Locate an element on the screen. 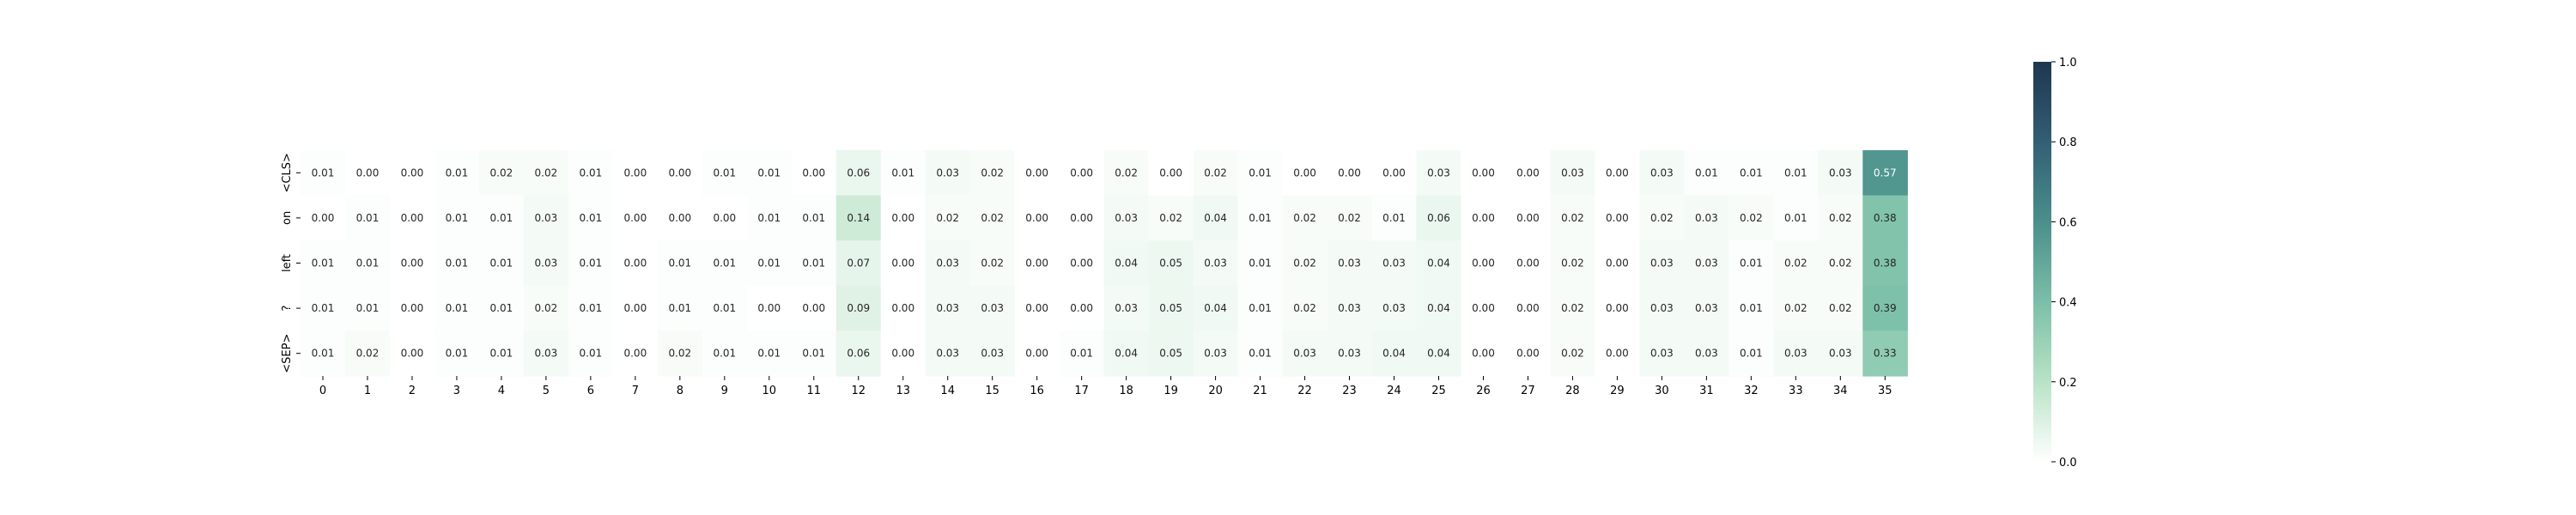  x-tick-label: 16 is located at coordinates (1037, 391).